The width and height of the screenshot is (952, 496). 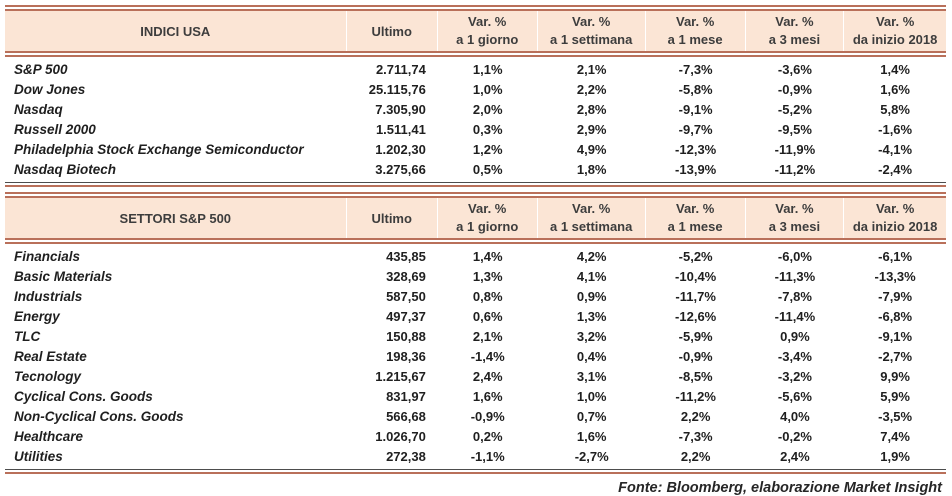 I want to click on var-value-cell: -11,7%, so click(x=695, y=296).